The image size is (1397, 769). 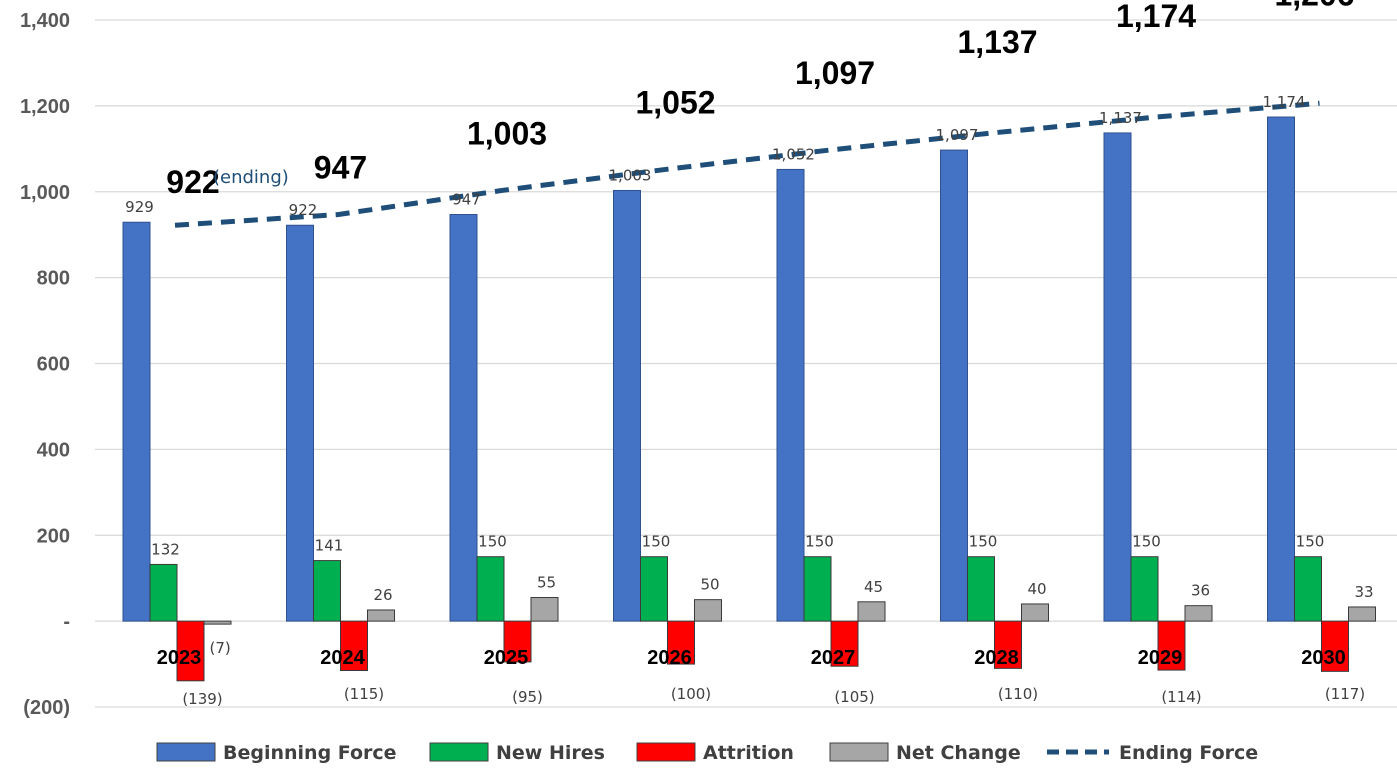 I want to click on beginning-force-value-label: 947, so click(x=466, y=200).